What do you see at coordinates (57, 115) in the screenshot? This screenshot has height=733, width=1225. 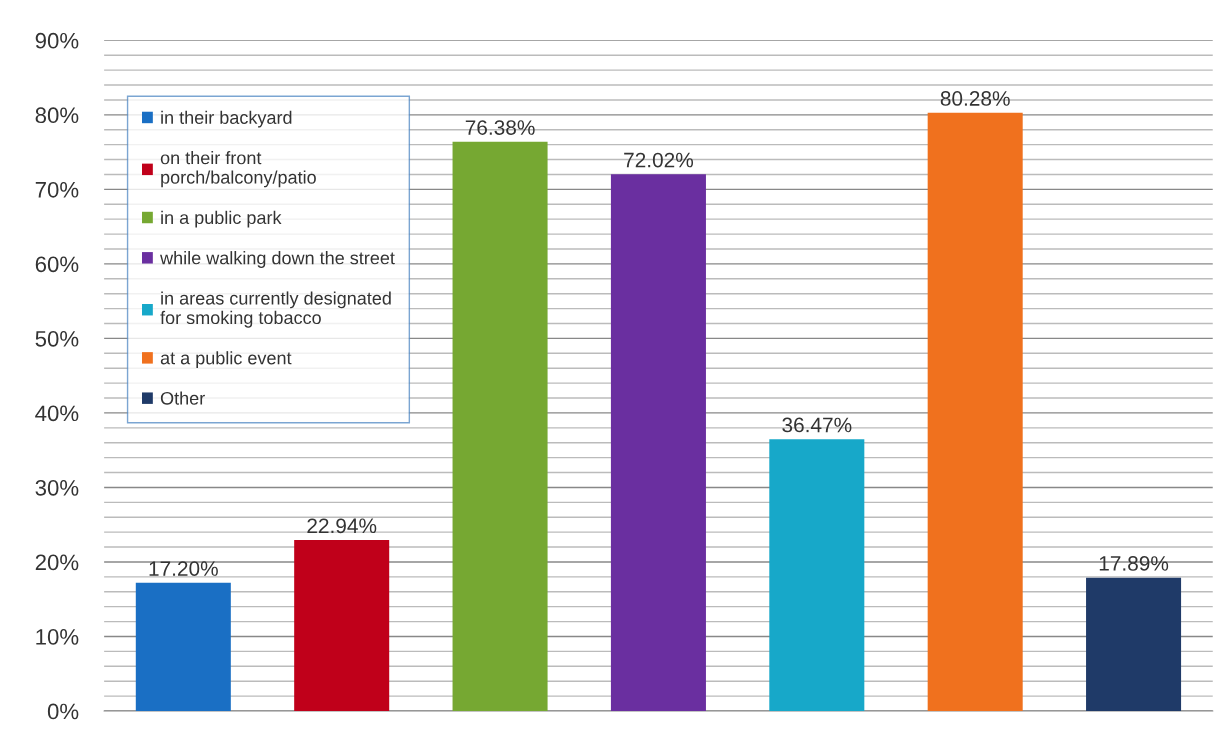 I see `y-tick-label: 80%` at bounding box center [57, 115].